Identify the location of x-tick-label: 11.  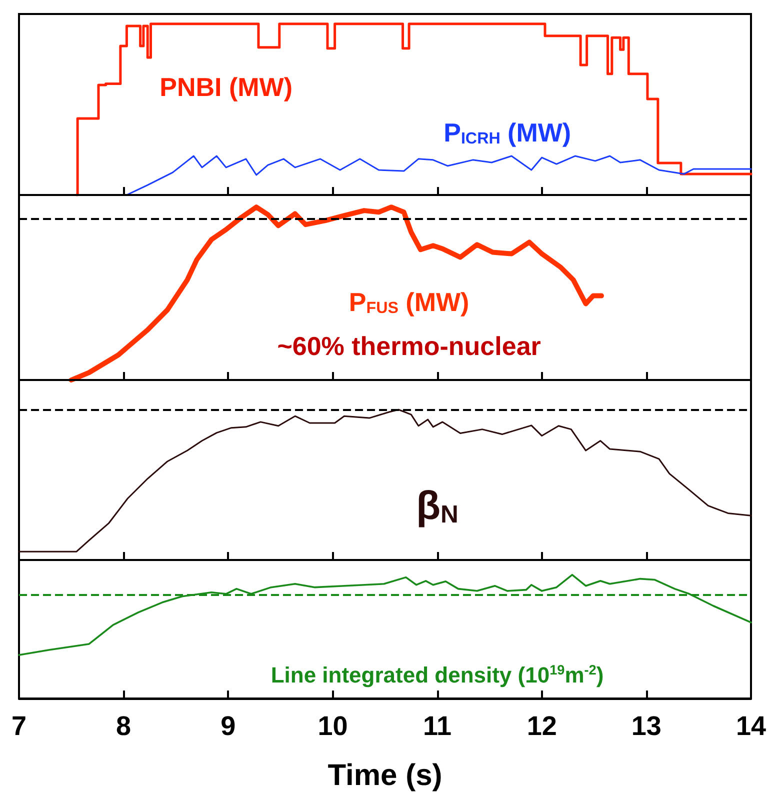
(437, 726).